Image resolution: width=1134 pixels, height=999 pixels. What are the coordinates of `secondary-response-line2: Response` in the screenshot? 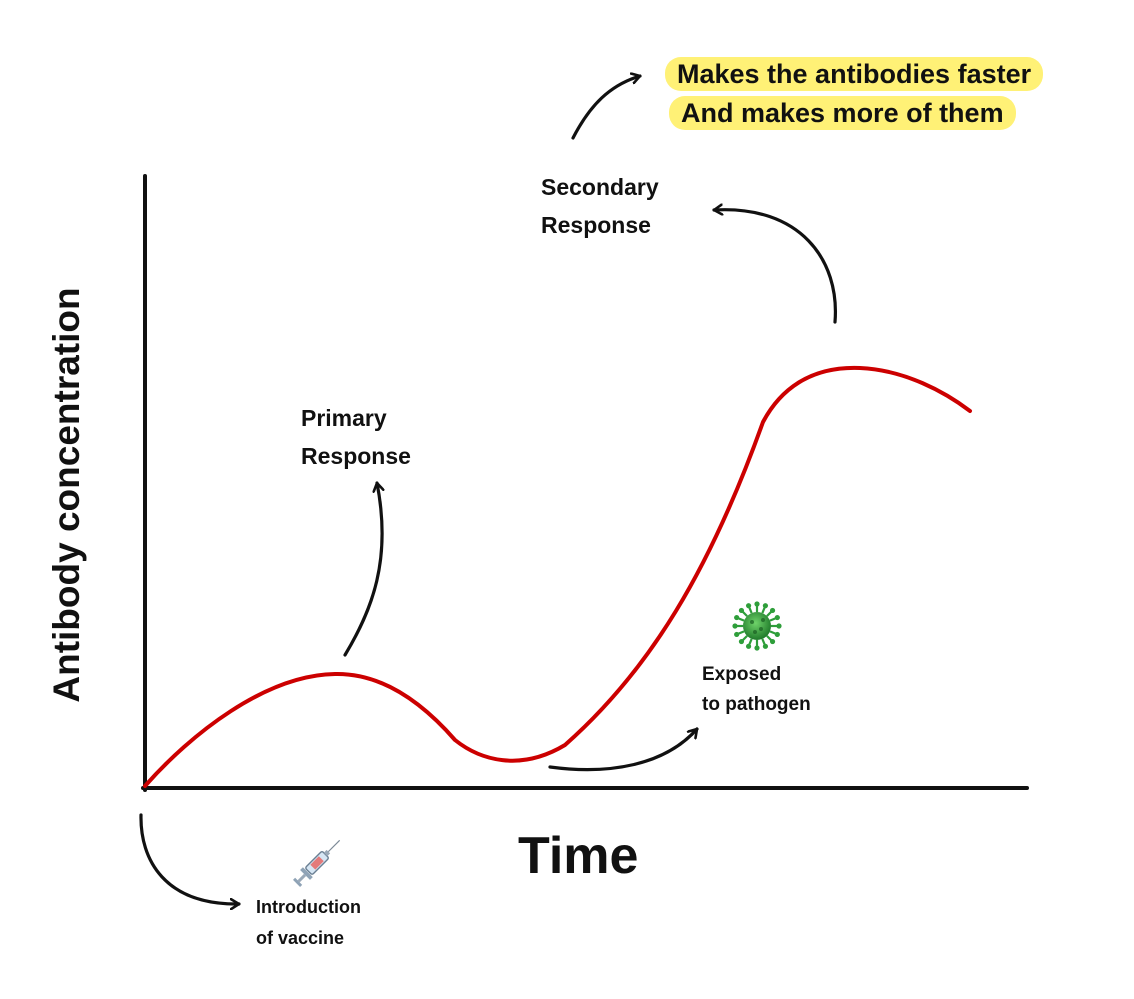 It's located at (596, 225).